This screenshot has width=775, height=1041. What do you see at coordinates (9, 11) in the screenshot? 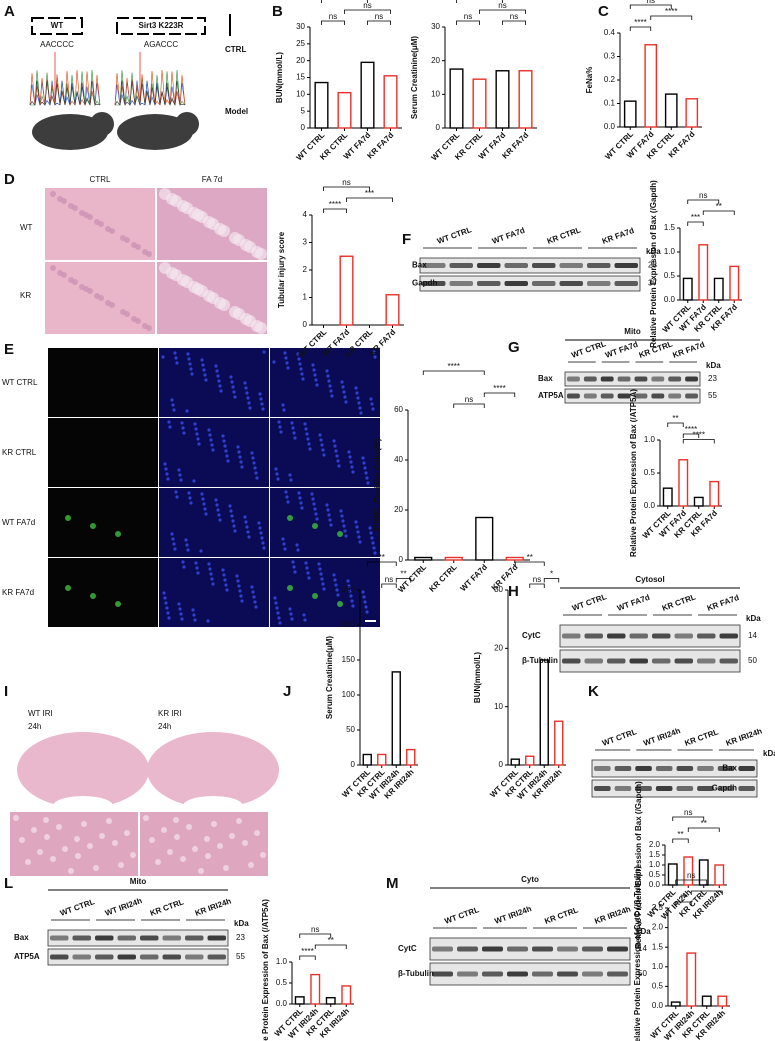
I see `panel-letter: A` at bounding box center [9, 11].